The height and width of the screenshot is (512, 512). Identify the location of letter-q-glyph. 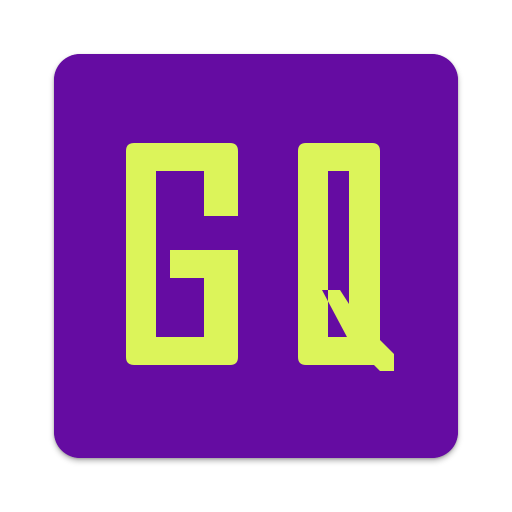
(346, 257).